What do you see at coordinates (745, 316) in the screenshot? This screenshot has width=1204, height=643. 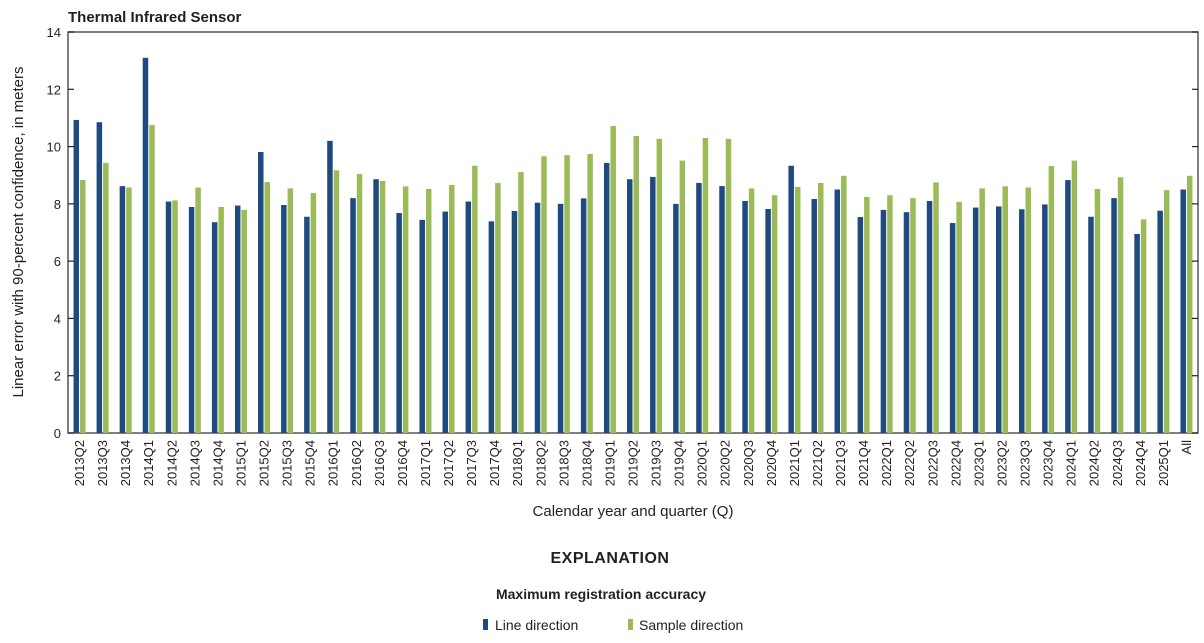 I see `bar-line-2020Q3` at bounding box center [745, 316].